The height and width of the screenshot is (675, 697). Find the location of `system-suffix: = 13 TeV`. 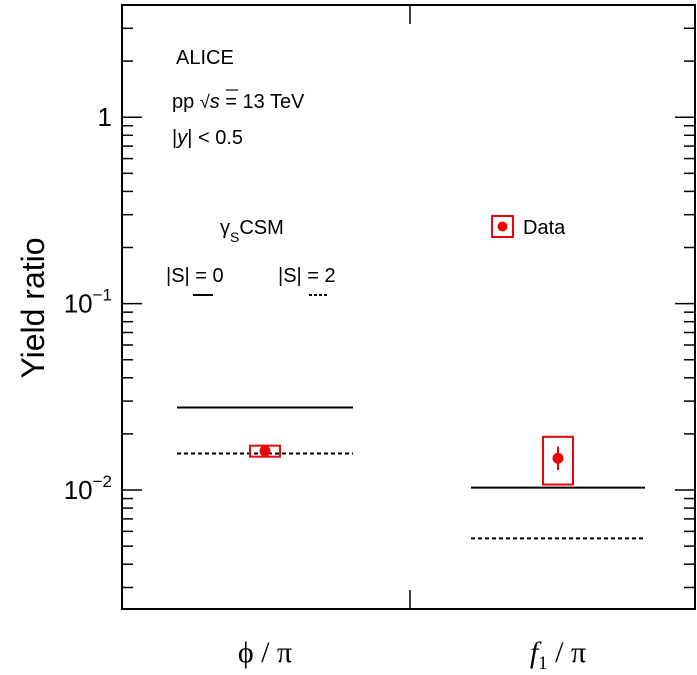

system-suffix: = 13 TeV is located at coordinates (262, 102).